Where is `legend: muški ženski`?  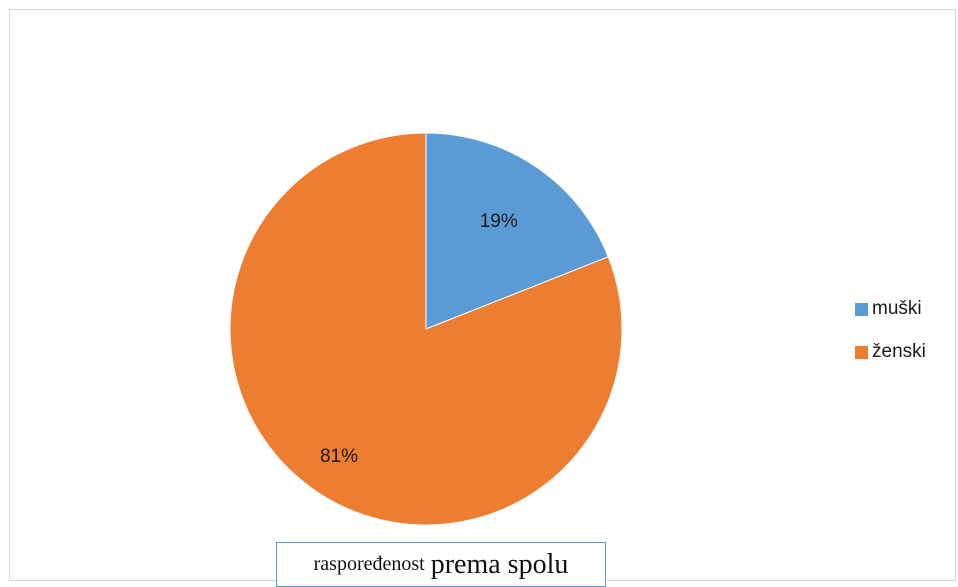
legend: muški ženski is located at coordinates (890, 340).